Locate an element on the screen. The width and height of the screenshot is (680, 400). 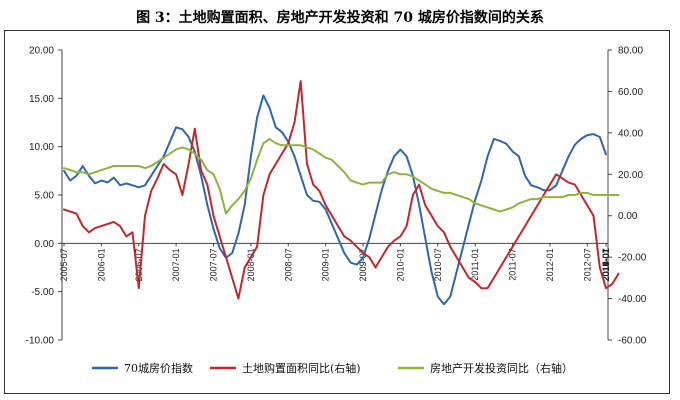
x-tick-label: 2015-01 is located at coordinates (606, 264).